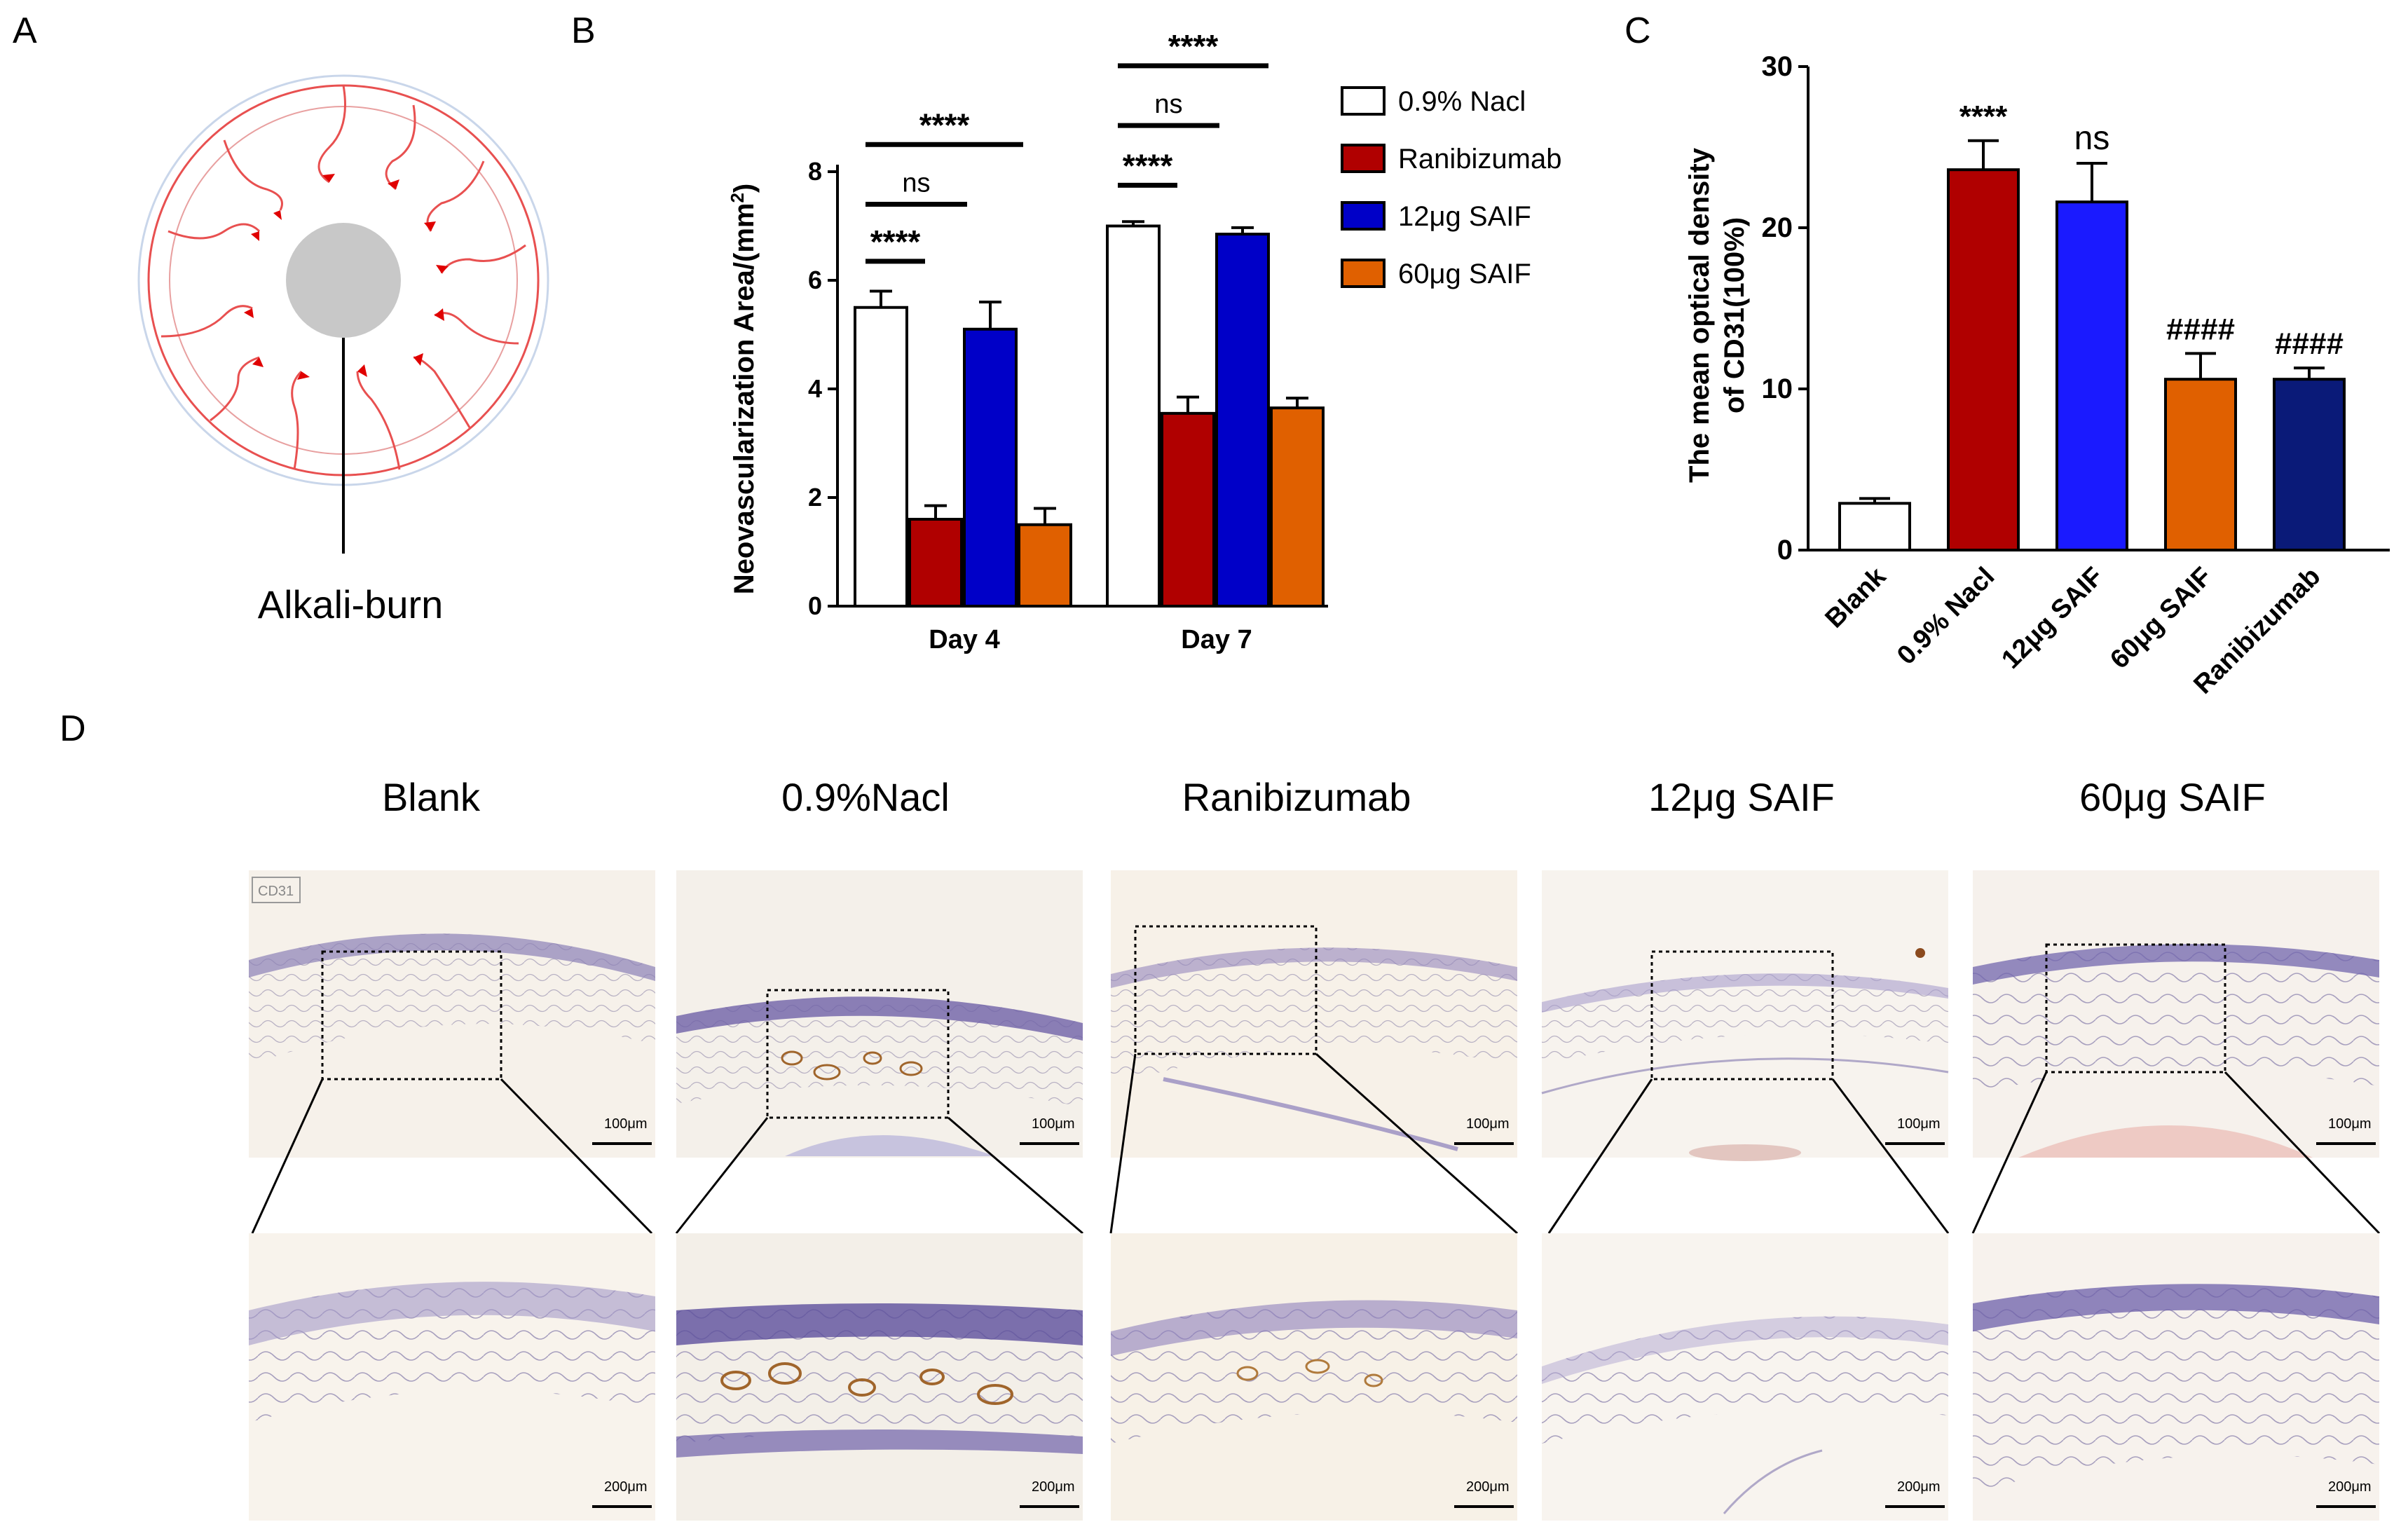 The height and width of the screenshot is (1529, 2408). What do you see at coordinates (815, 497) in the screenshot?
I see `y-tick-label: 2` at bounding box center [815, 497].